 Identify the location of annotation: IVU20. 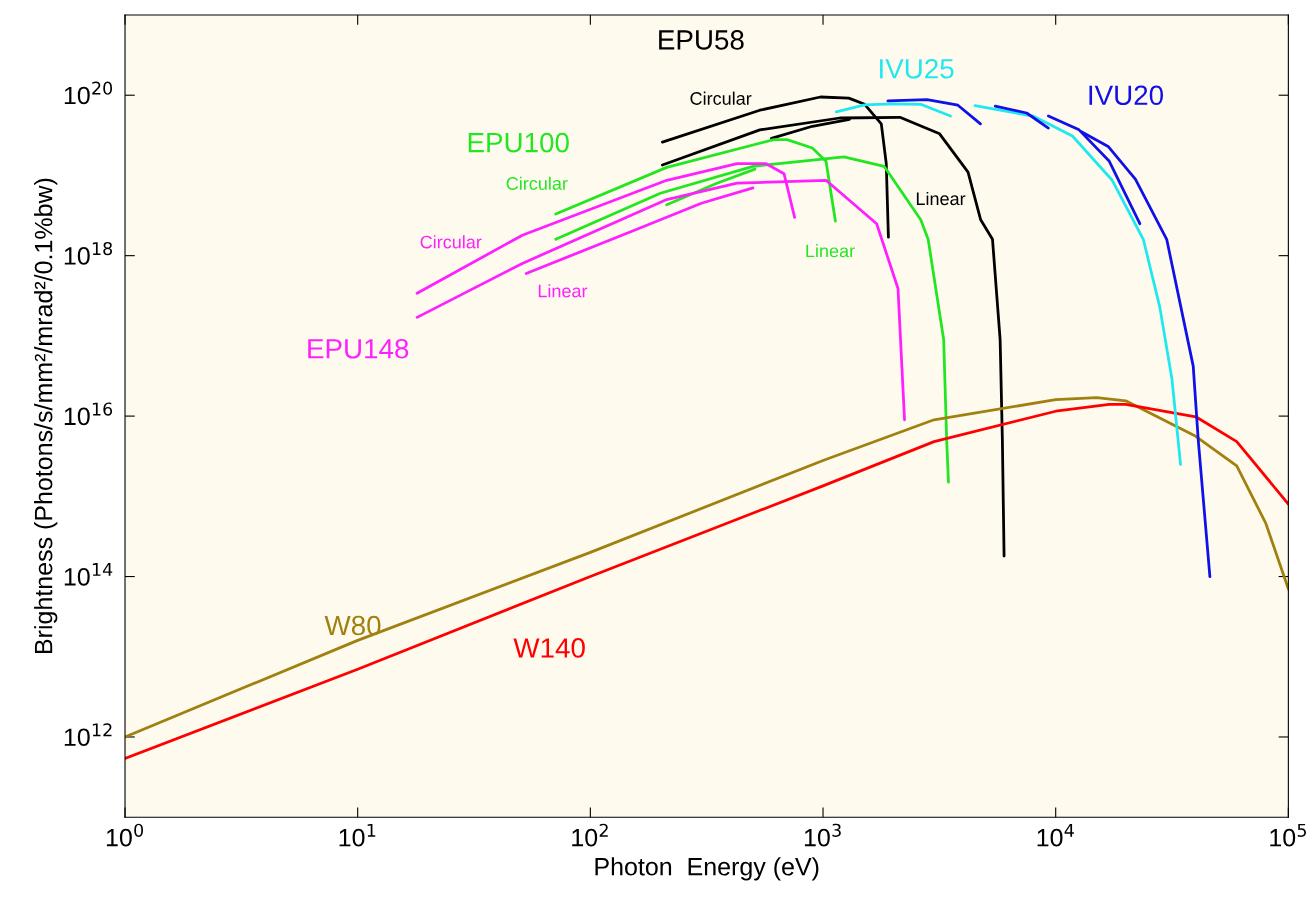
(1126, 95).